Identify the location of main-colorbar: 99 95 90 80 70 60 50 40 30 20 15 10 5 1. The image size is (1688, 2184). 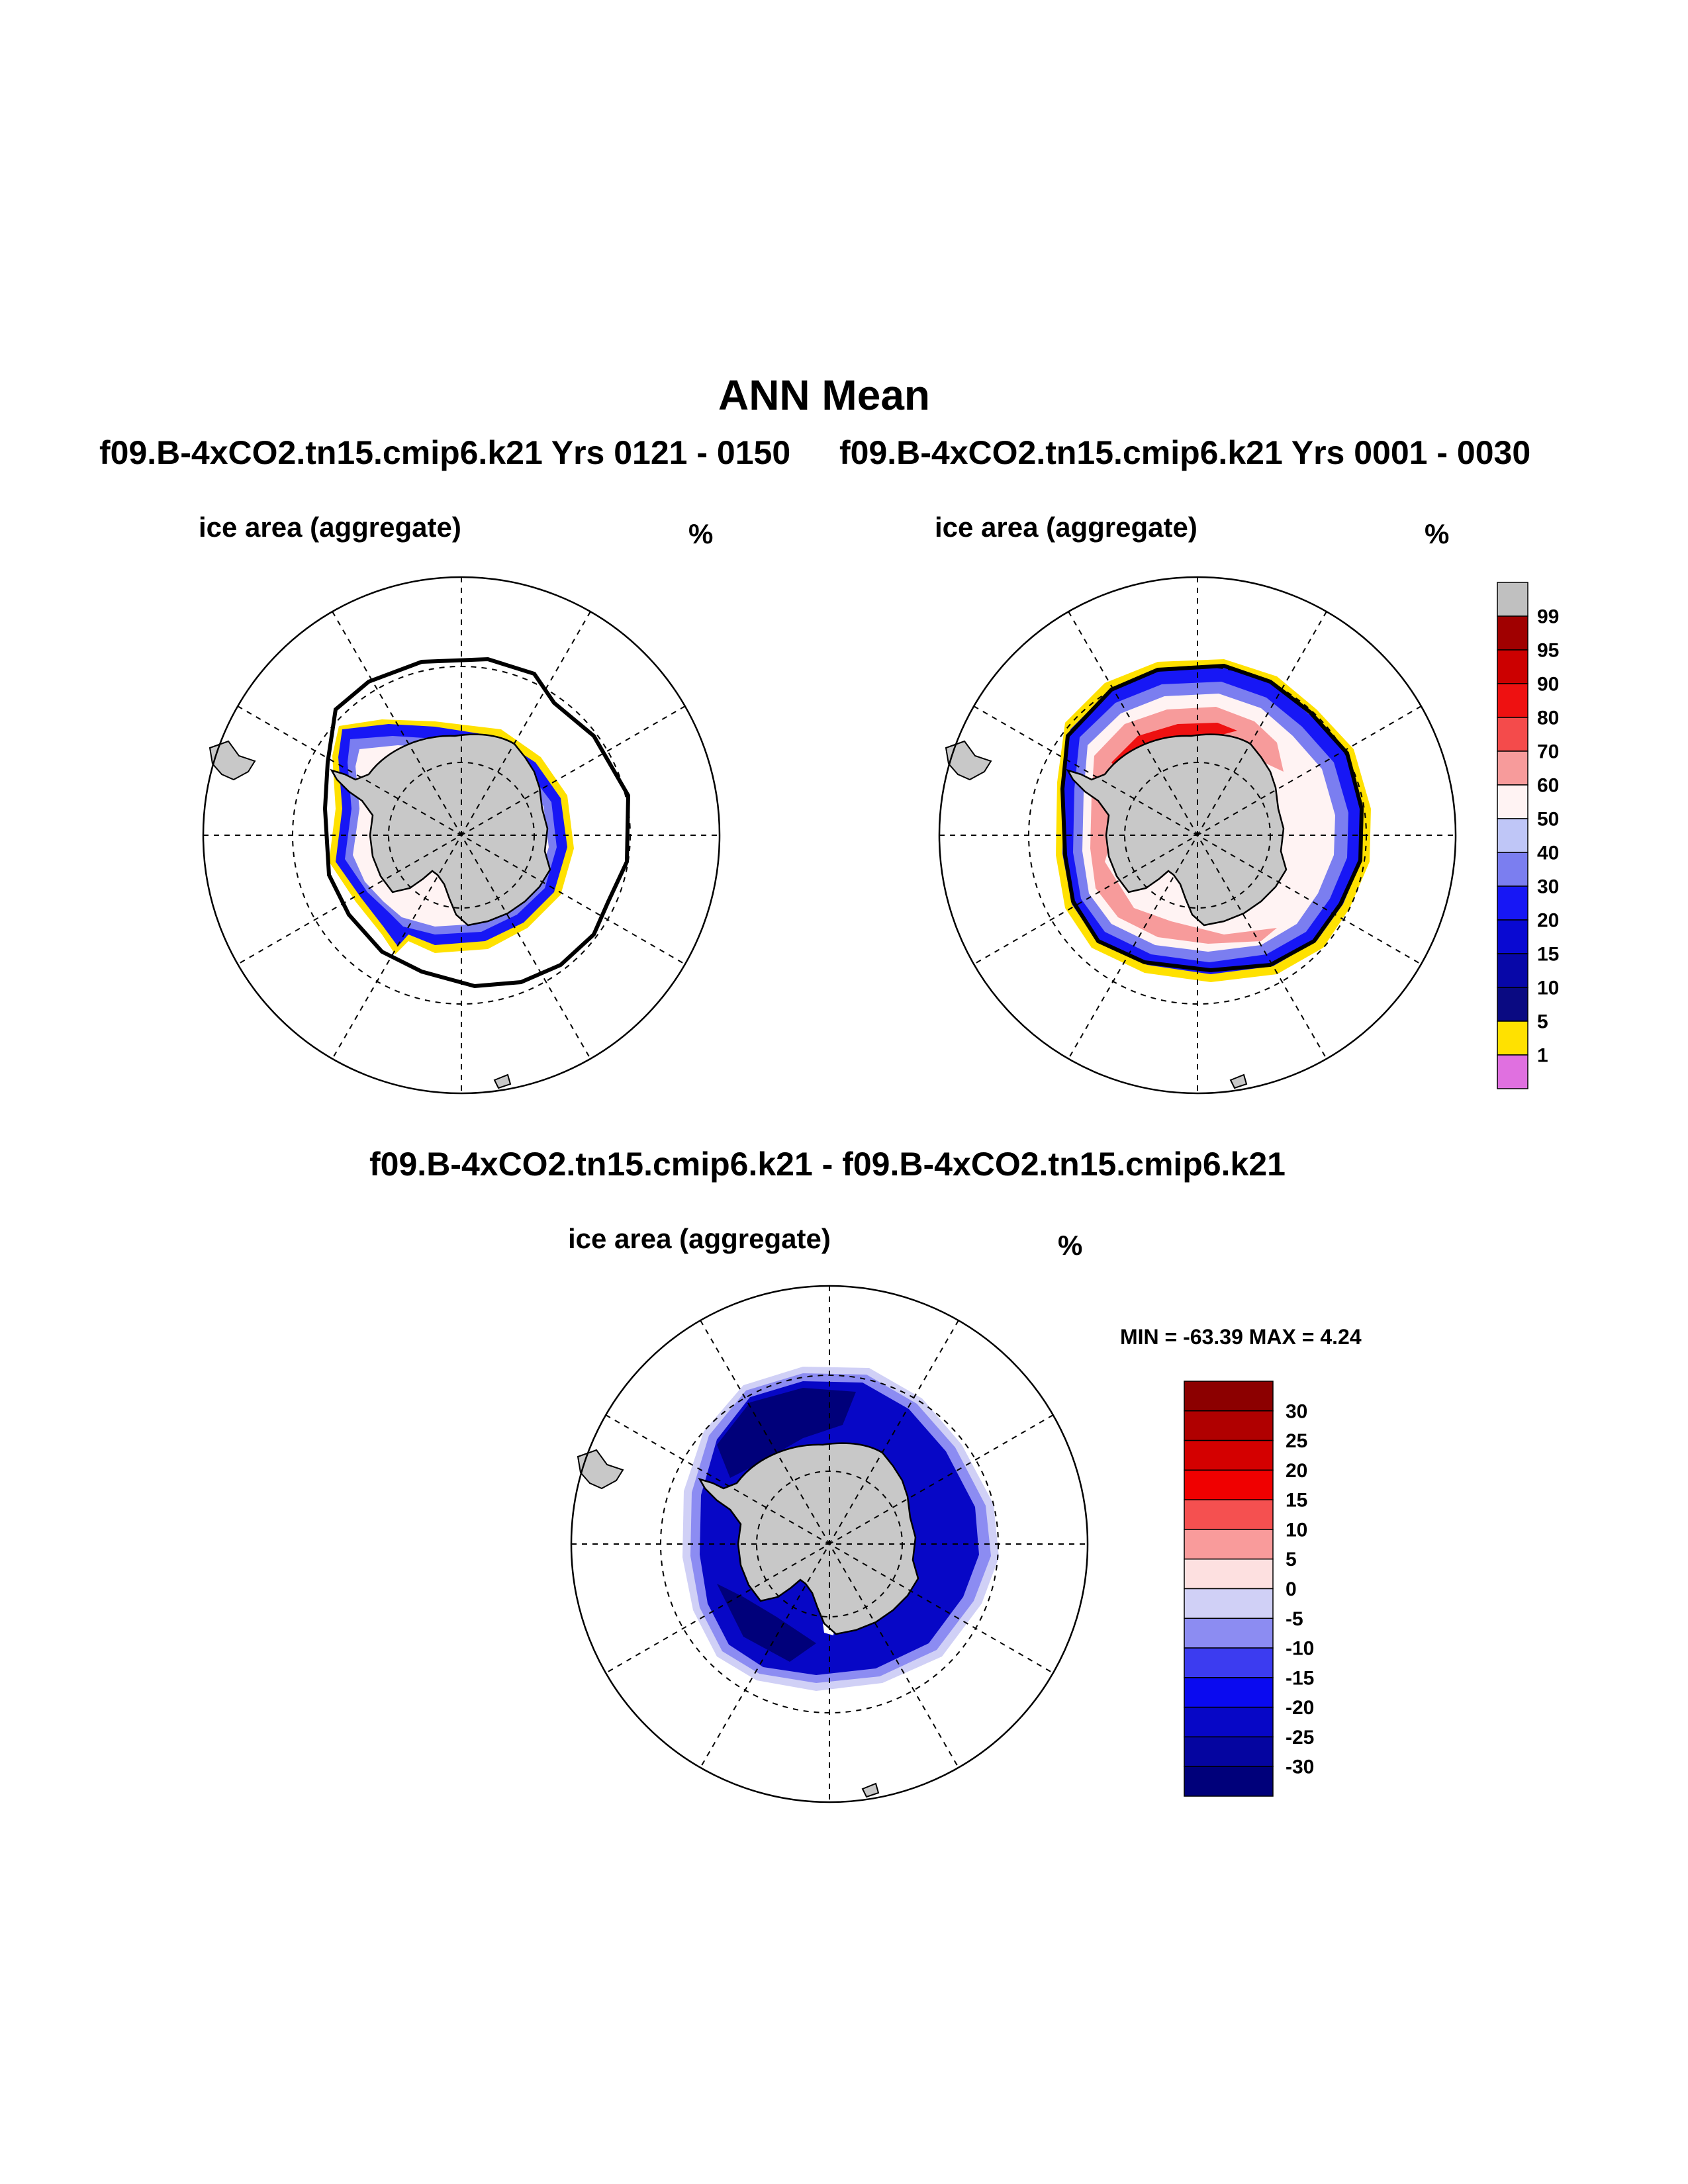
(1528, 835).